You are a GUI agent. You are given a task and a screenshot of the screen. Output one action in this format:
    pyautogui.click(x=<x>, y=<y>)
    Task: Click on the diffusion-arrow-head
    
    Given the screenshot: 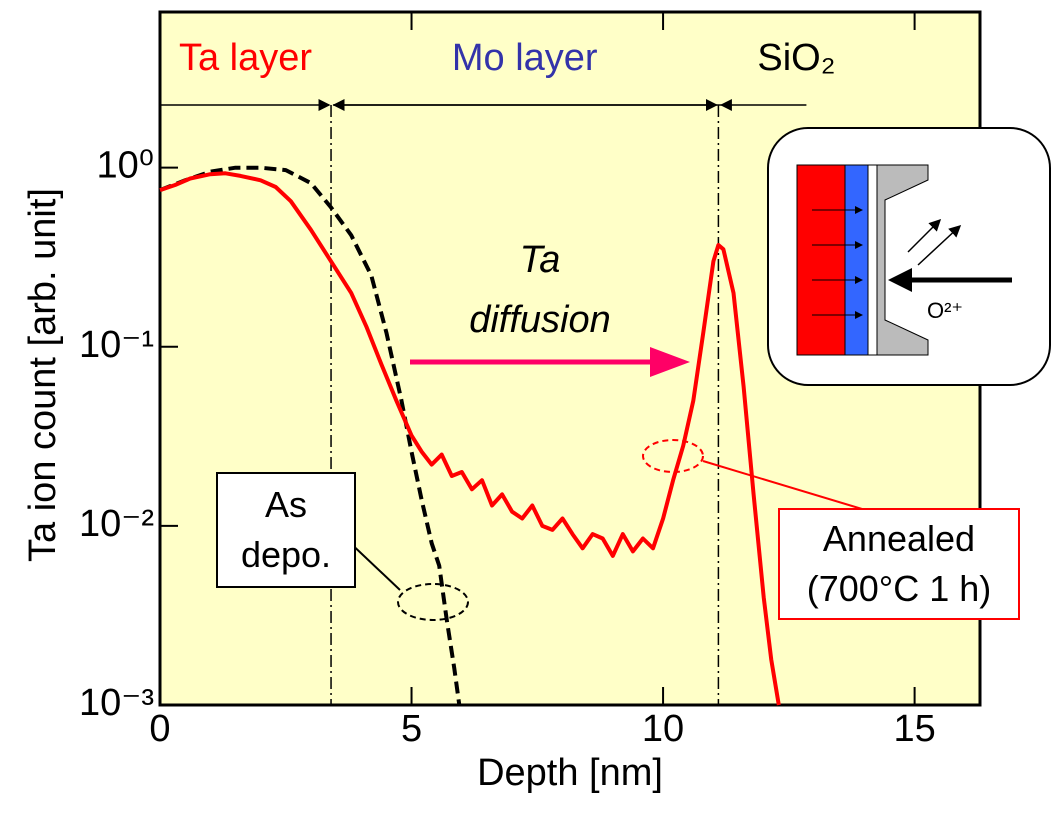 What is the action you would take?
    pyautogui.click(x=670, y=362)
    